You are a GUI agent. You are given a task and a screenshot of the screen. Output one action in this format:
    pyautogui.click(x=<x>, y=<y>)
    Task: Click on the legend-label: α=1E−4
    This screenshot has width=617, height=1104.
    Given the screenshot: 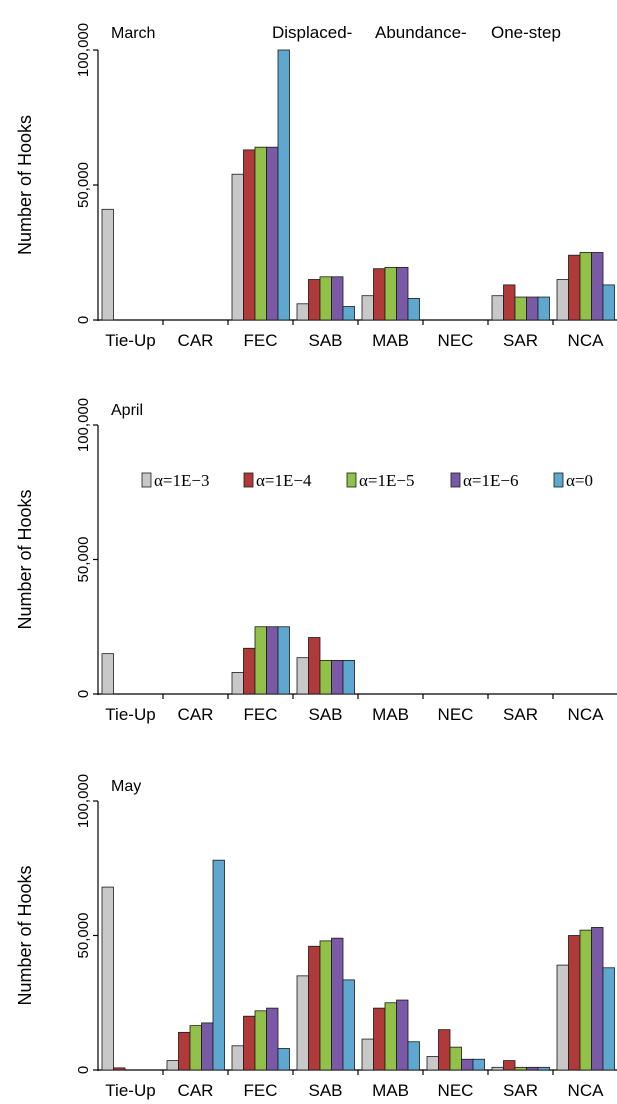 What is the action you would take?
    pyautogui.click(x=284, y=480)
    